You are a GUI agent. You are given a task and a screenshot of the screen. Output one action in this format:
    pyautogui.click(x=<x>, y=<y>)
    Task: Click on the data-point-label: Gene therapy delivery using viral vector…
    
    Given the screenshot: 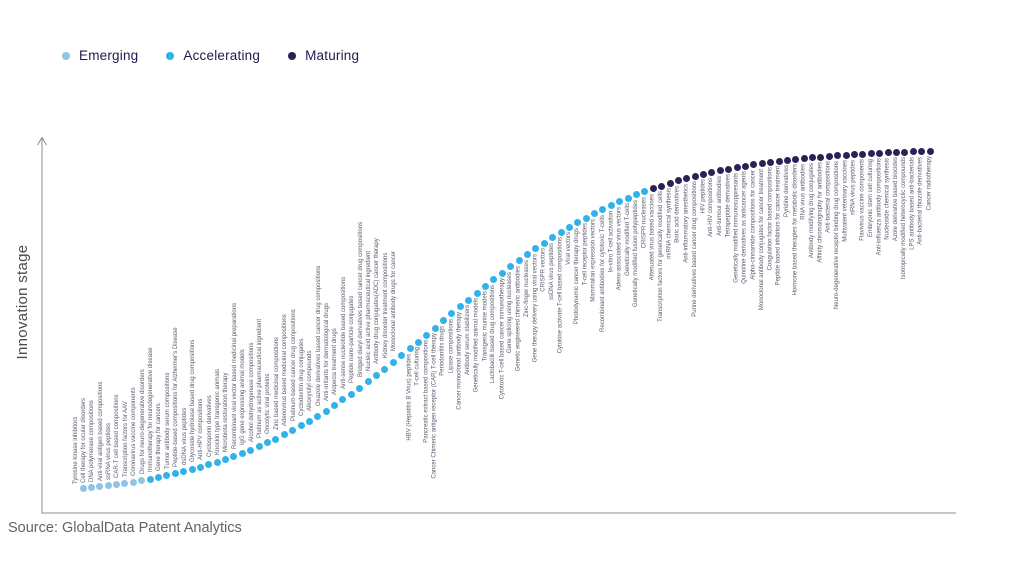 What is the action you would take?
    pyautogui.click(x=535, y=308)
    